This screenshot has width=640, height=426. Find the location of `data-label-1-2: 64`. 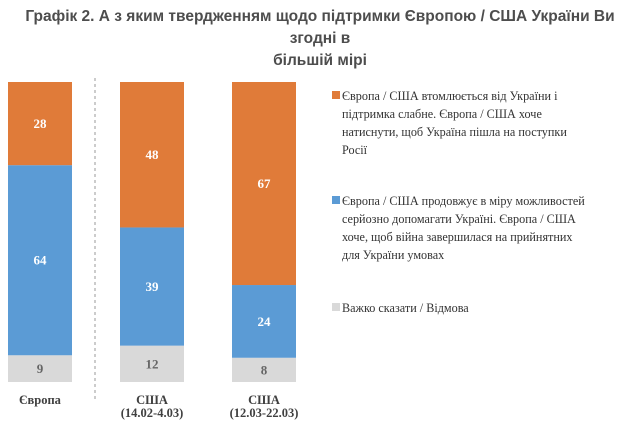

data-label-1-2: 64 is located at coordinates (41, 260).